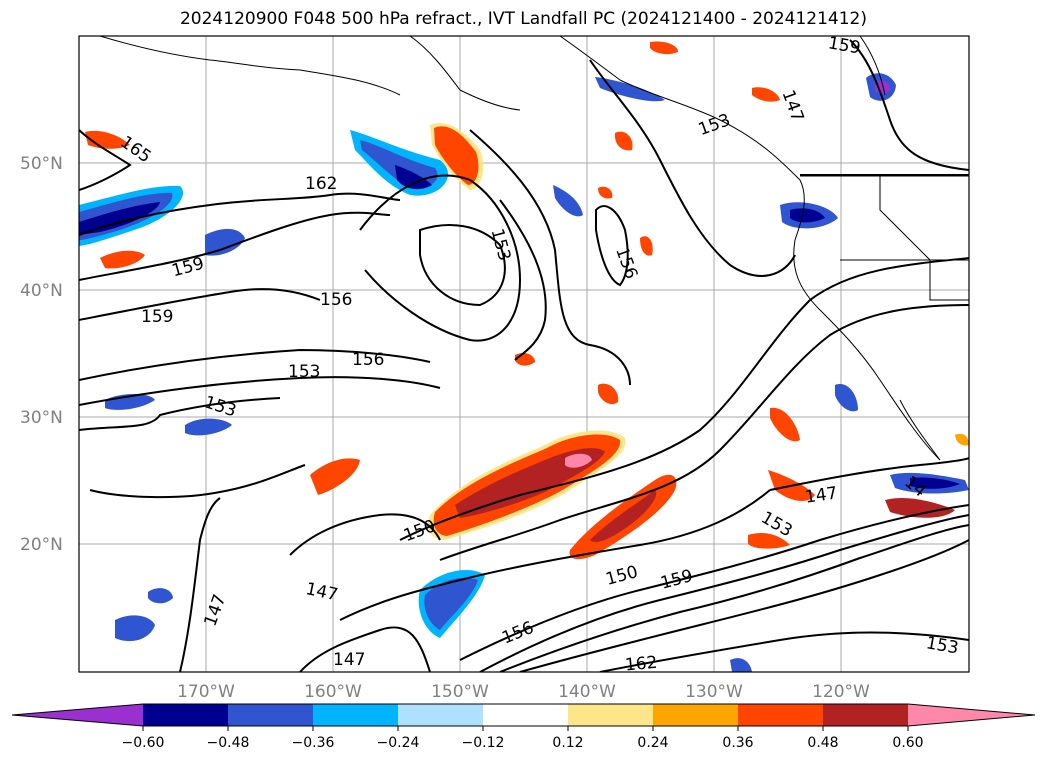 This screenshot has height=765, width=1047. Describe the element at coordinates (41, 545) in the screenshot. I see `lat-label: 20°N` at that location.